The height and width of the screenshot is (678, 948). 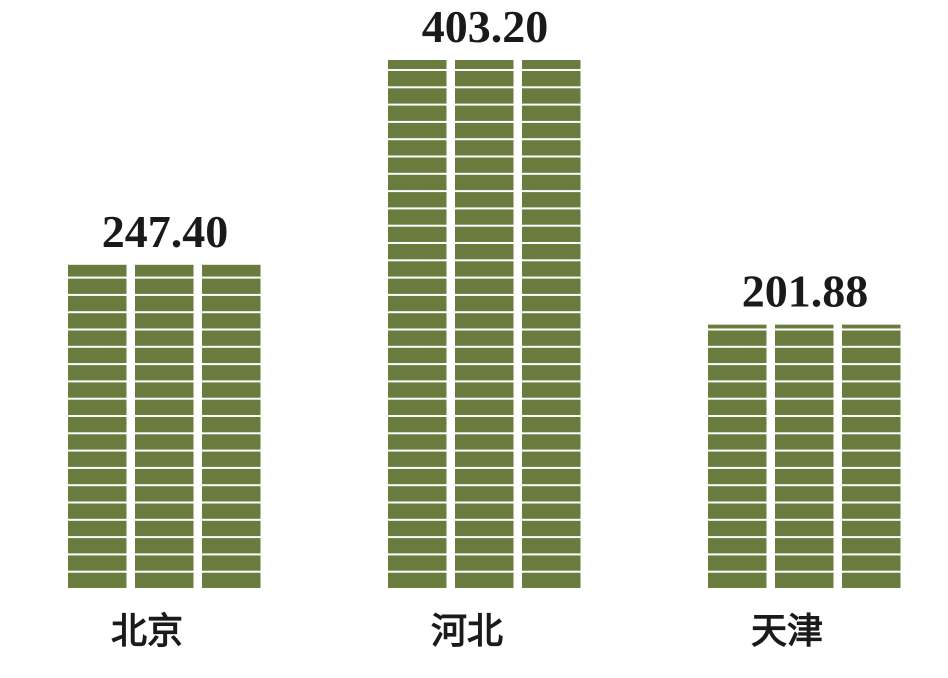 What do you see at coordinates (467, 631) in the screenshot?
I see `x-tick-label: 河北` at bounding box center [467, 631].